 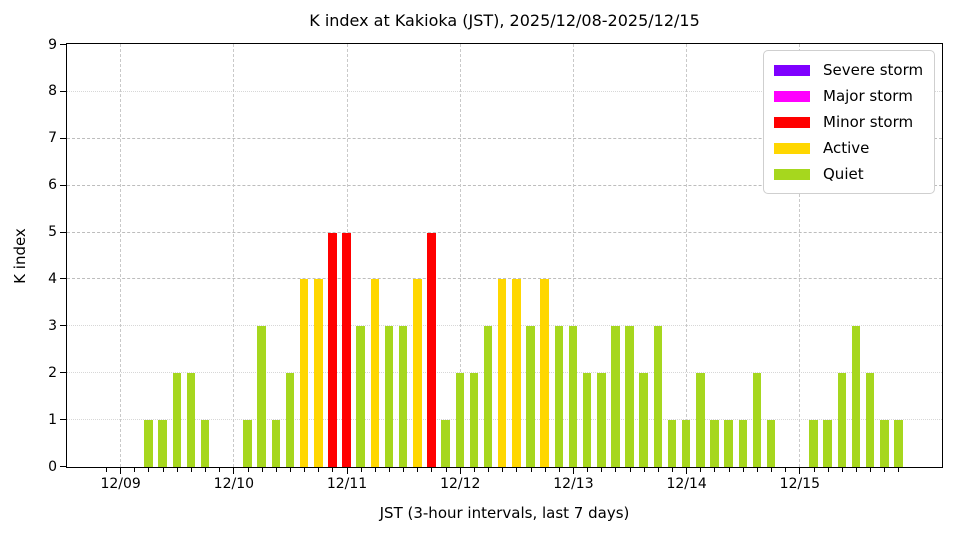 I want to click on legend-label-minor-storm: Minor storm, so click(x=868, y=122).